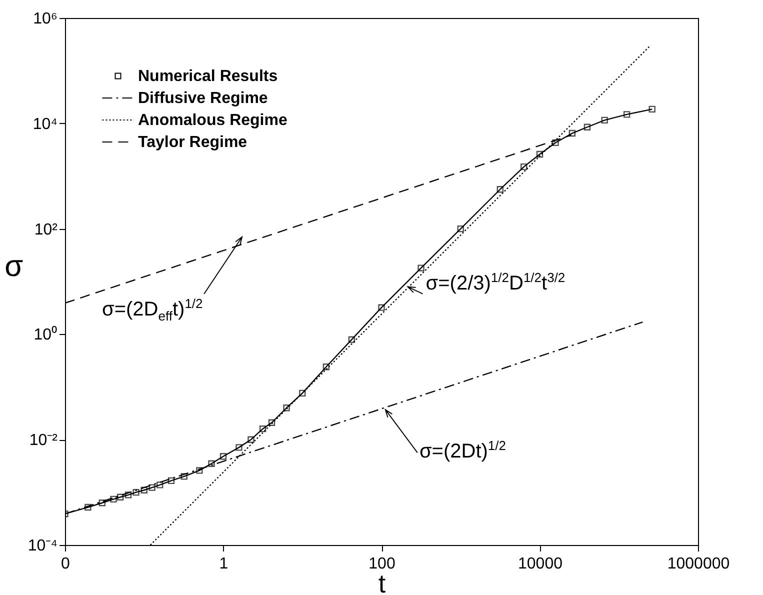 This screenshot has width=763, height=595. Describe the element at coordinates (462, 451) in the screenshot. I see `annotation: σ=(2Dt)$^{1/2}$` at that location.